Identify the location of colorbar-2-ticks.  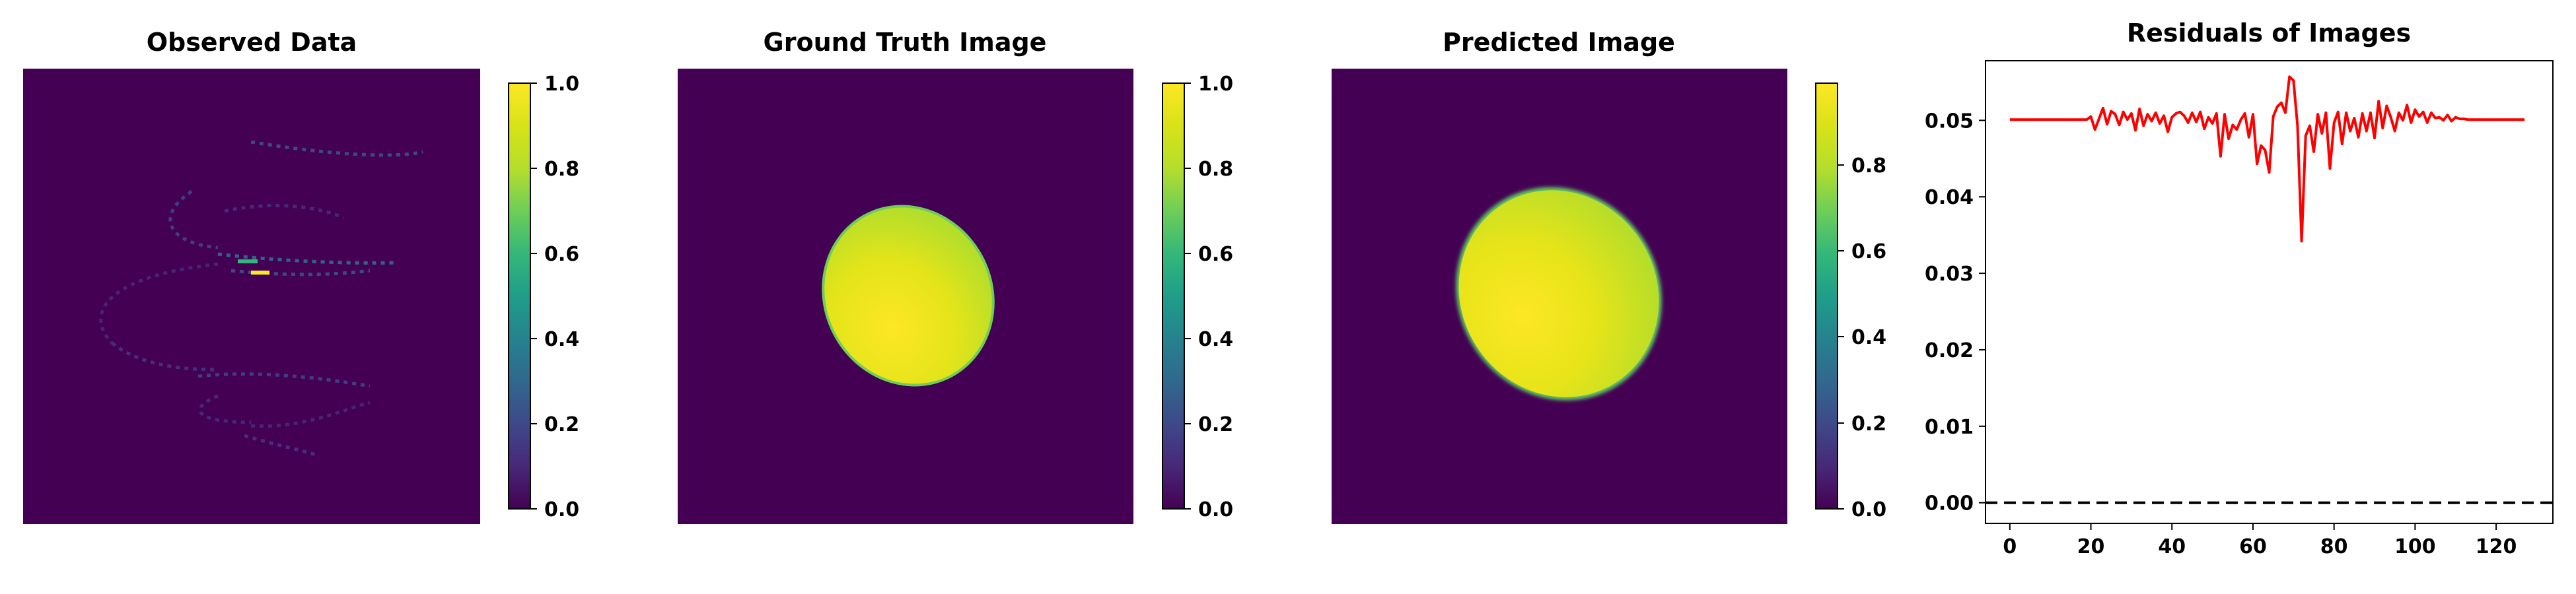
(1187, 296).